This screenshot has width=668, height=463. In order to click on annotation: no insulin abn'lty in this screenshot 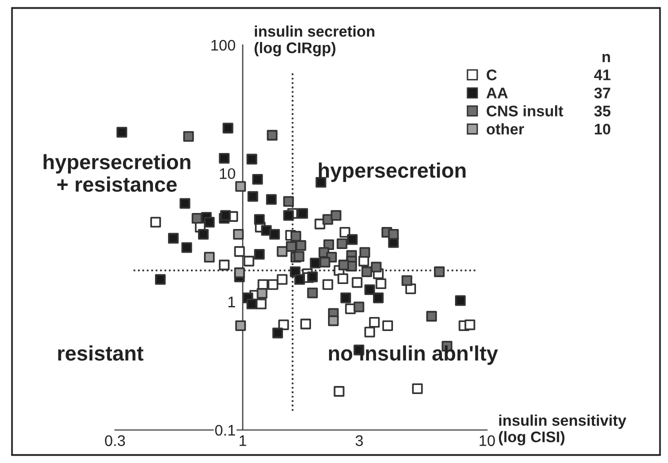, I will do `click(413, 355)`.